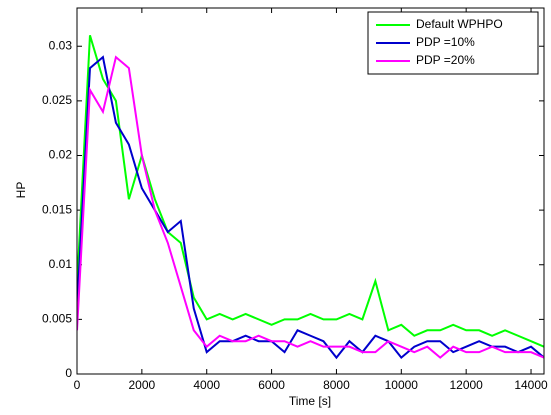 The width and height of the screenshot is (551, 415). Describe the element at coordinates (531, 385) in the screenshot. I see `x-tick-label: 14000` at that location.